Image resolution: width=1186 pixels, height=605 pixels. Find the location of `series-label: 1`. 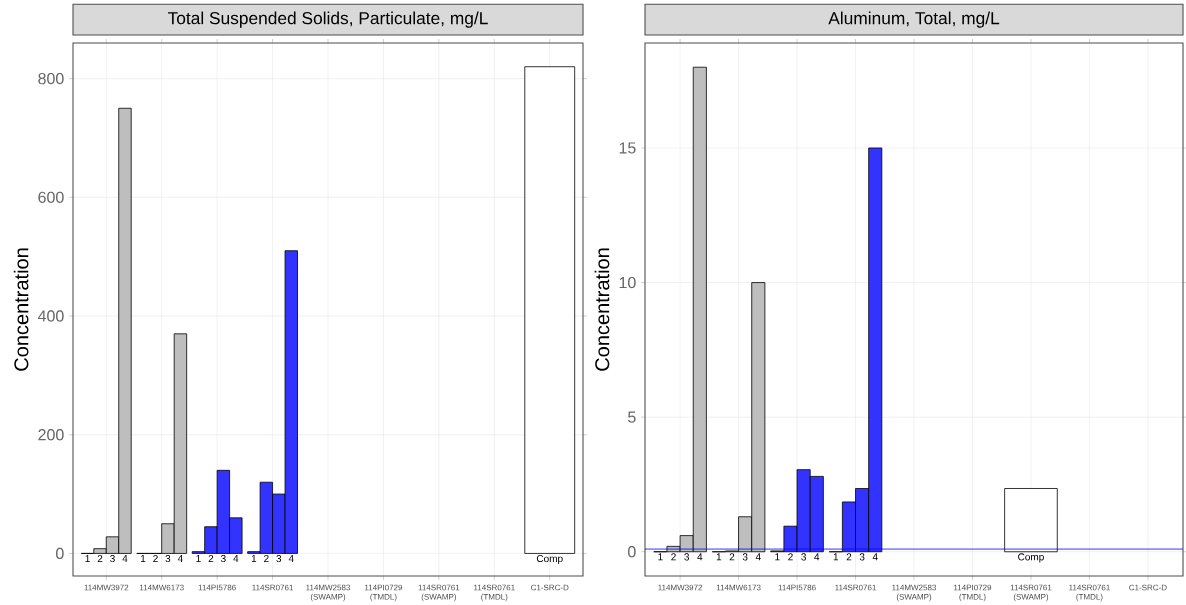

series-label: 1 is located at coordinates (777, 557).